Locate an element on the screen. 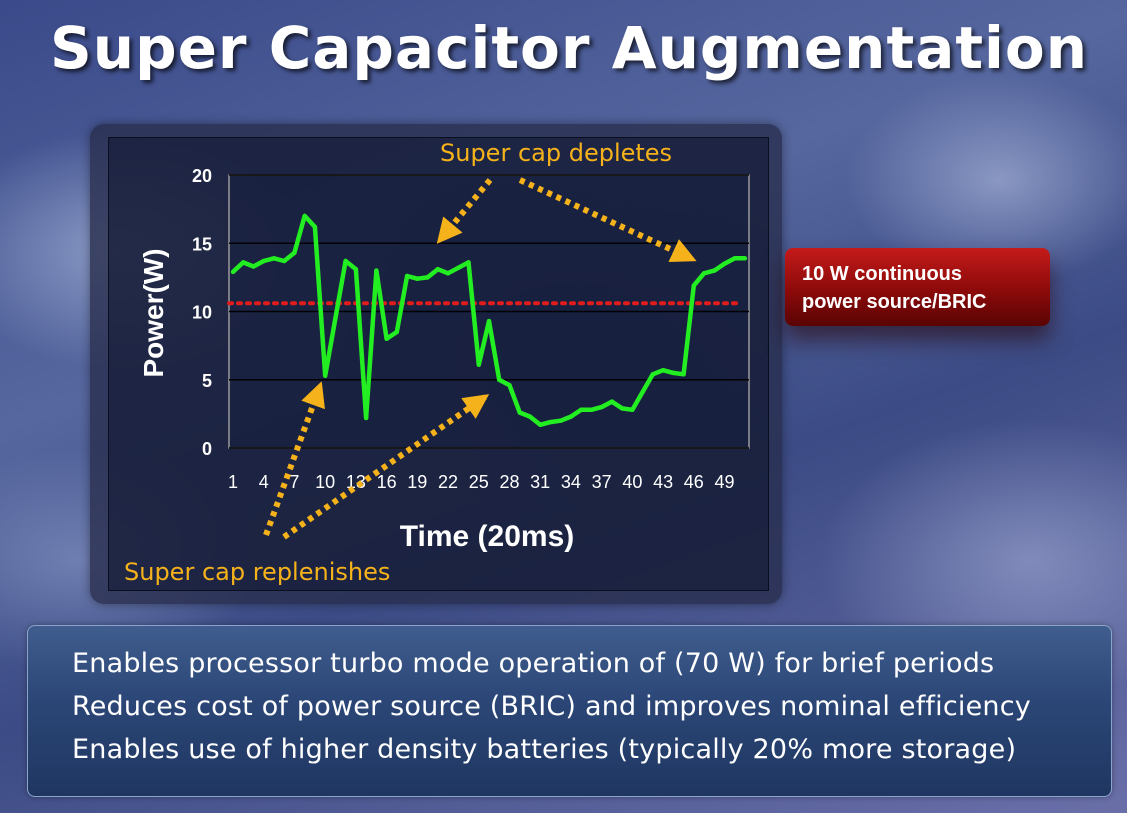 The height and width of the screenshot is (813, 1127). y-tick-label: 10 is located at coordinates (202, 313).